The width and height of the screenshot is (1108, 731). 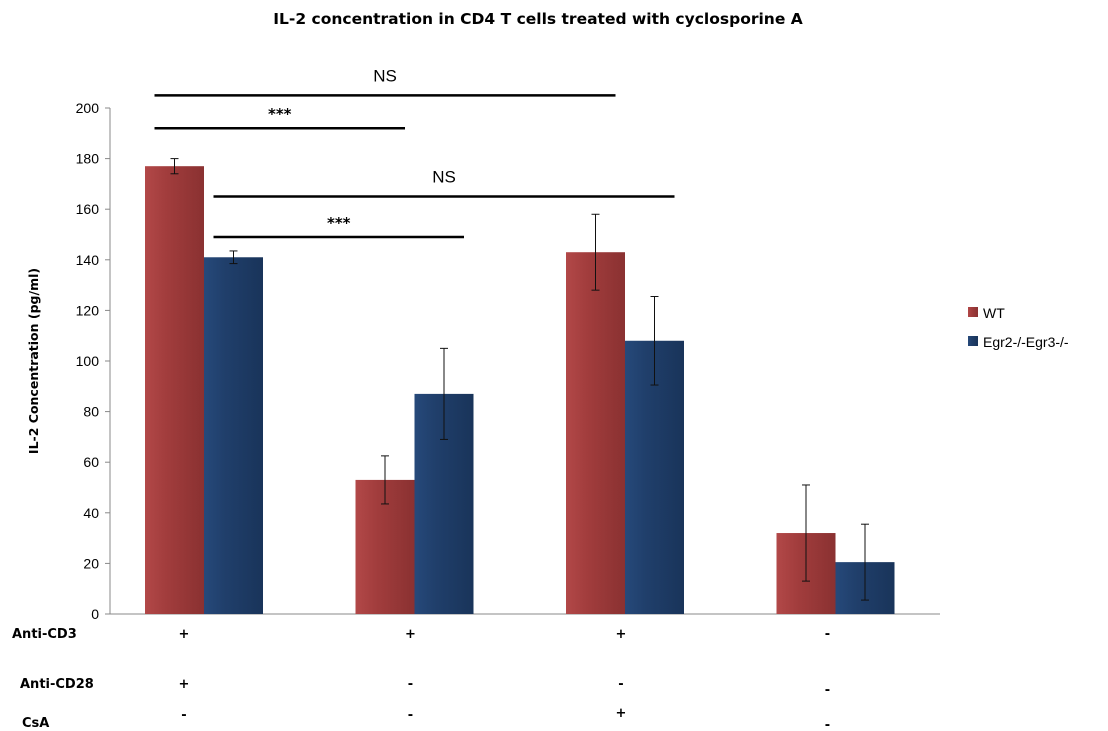 What do you see at coordinates (88, 209) in the screenshot?
I see `y-tick-label: 160` at bounding box center [88, 209].